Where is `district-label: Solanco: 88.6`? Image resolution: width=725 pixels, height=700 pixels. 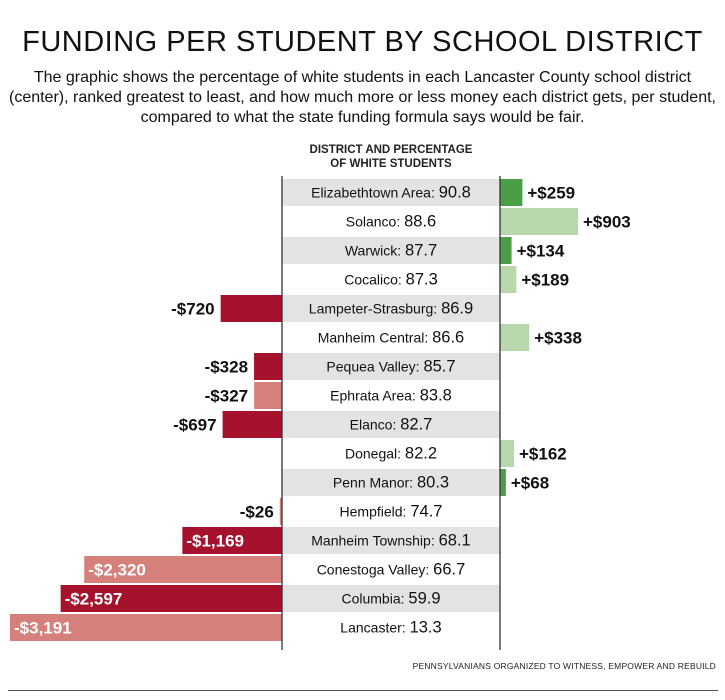 district-label: Solanco: 88.6 is located at coordinates (391, 222).